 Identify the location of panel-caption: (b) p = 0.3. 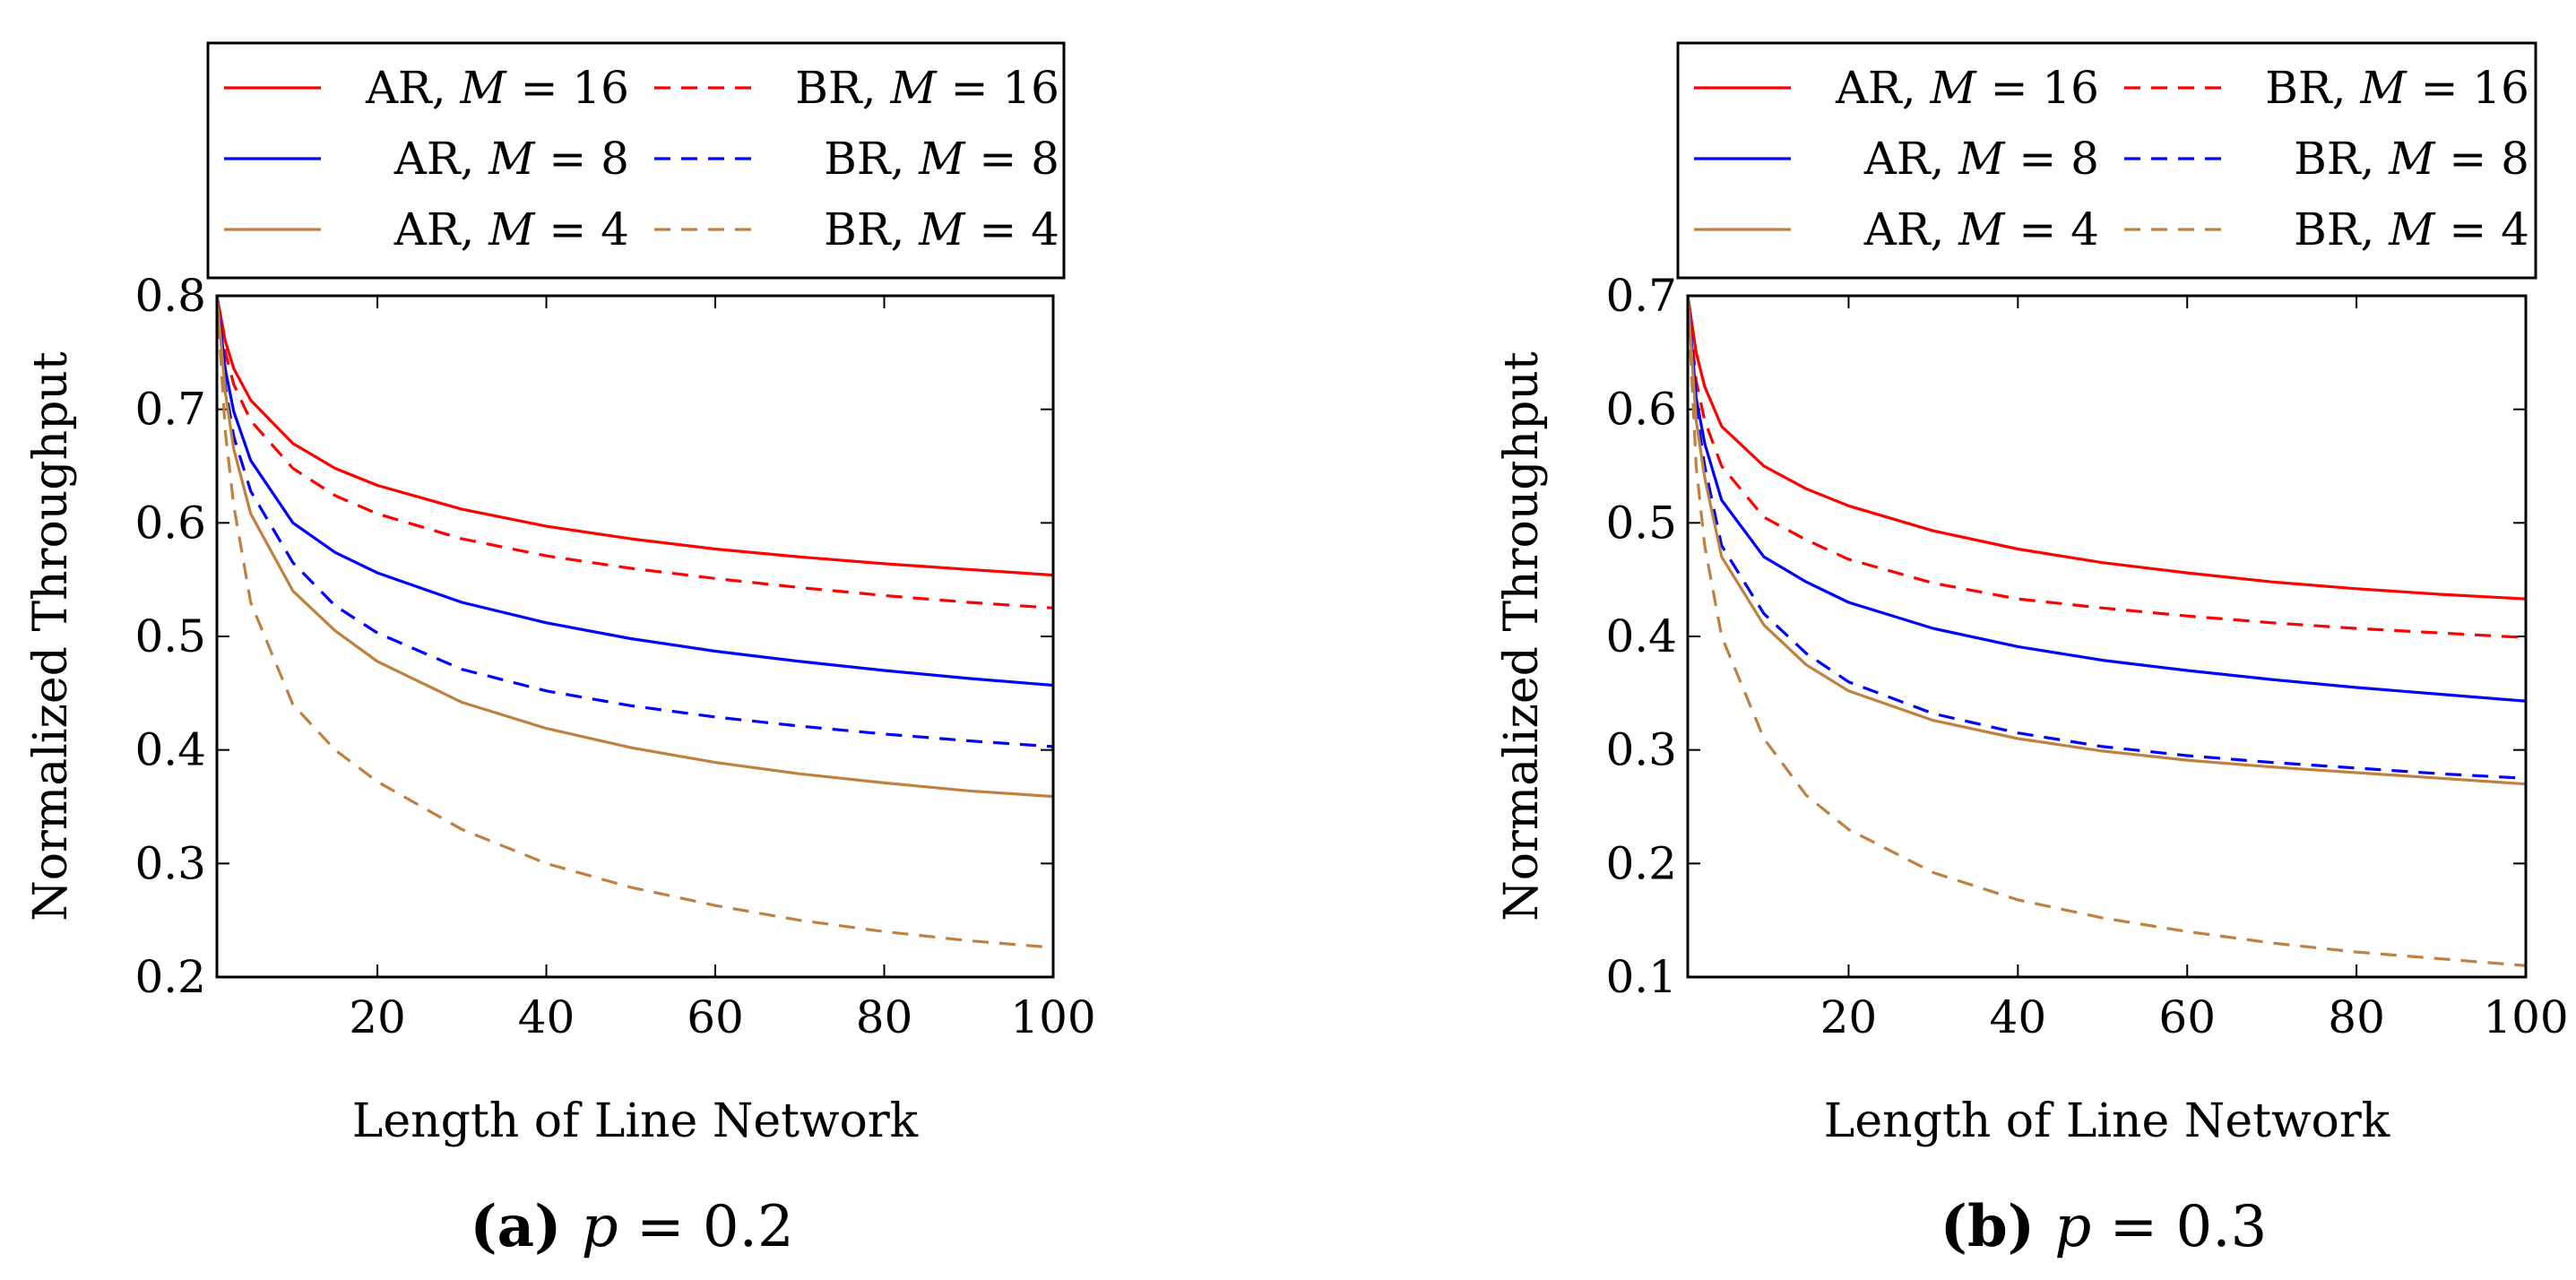
(2104, 1227).